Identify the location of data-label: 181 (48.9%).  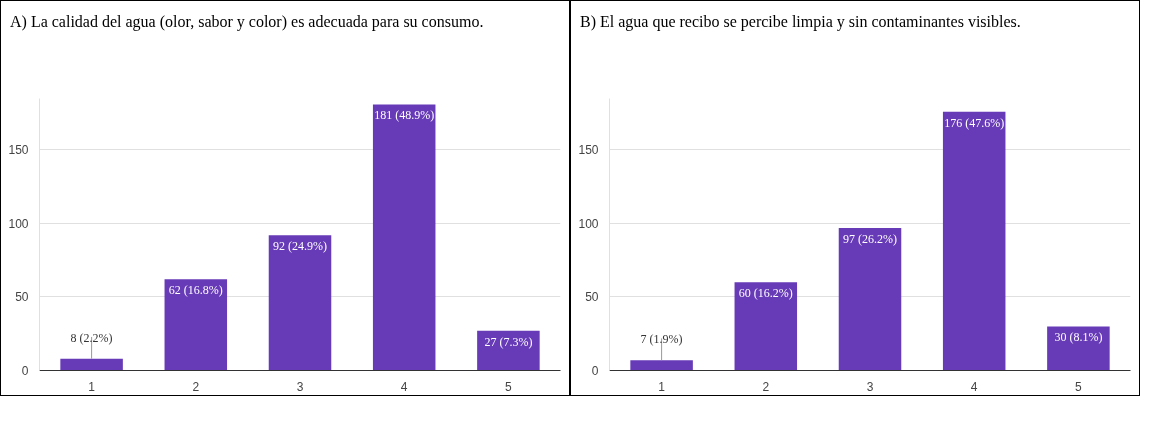
(404, 115).